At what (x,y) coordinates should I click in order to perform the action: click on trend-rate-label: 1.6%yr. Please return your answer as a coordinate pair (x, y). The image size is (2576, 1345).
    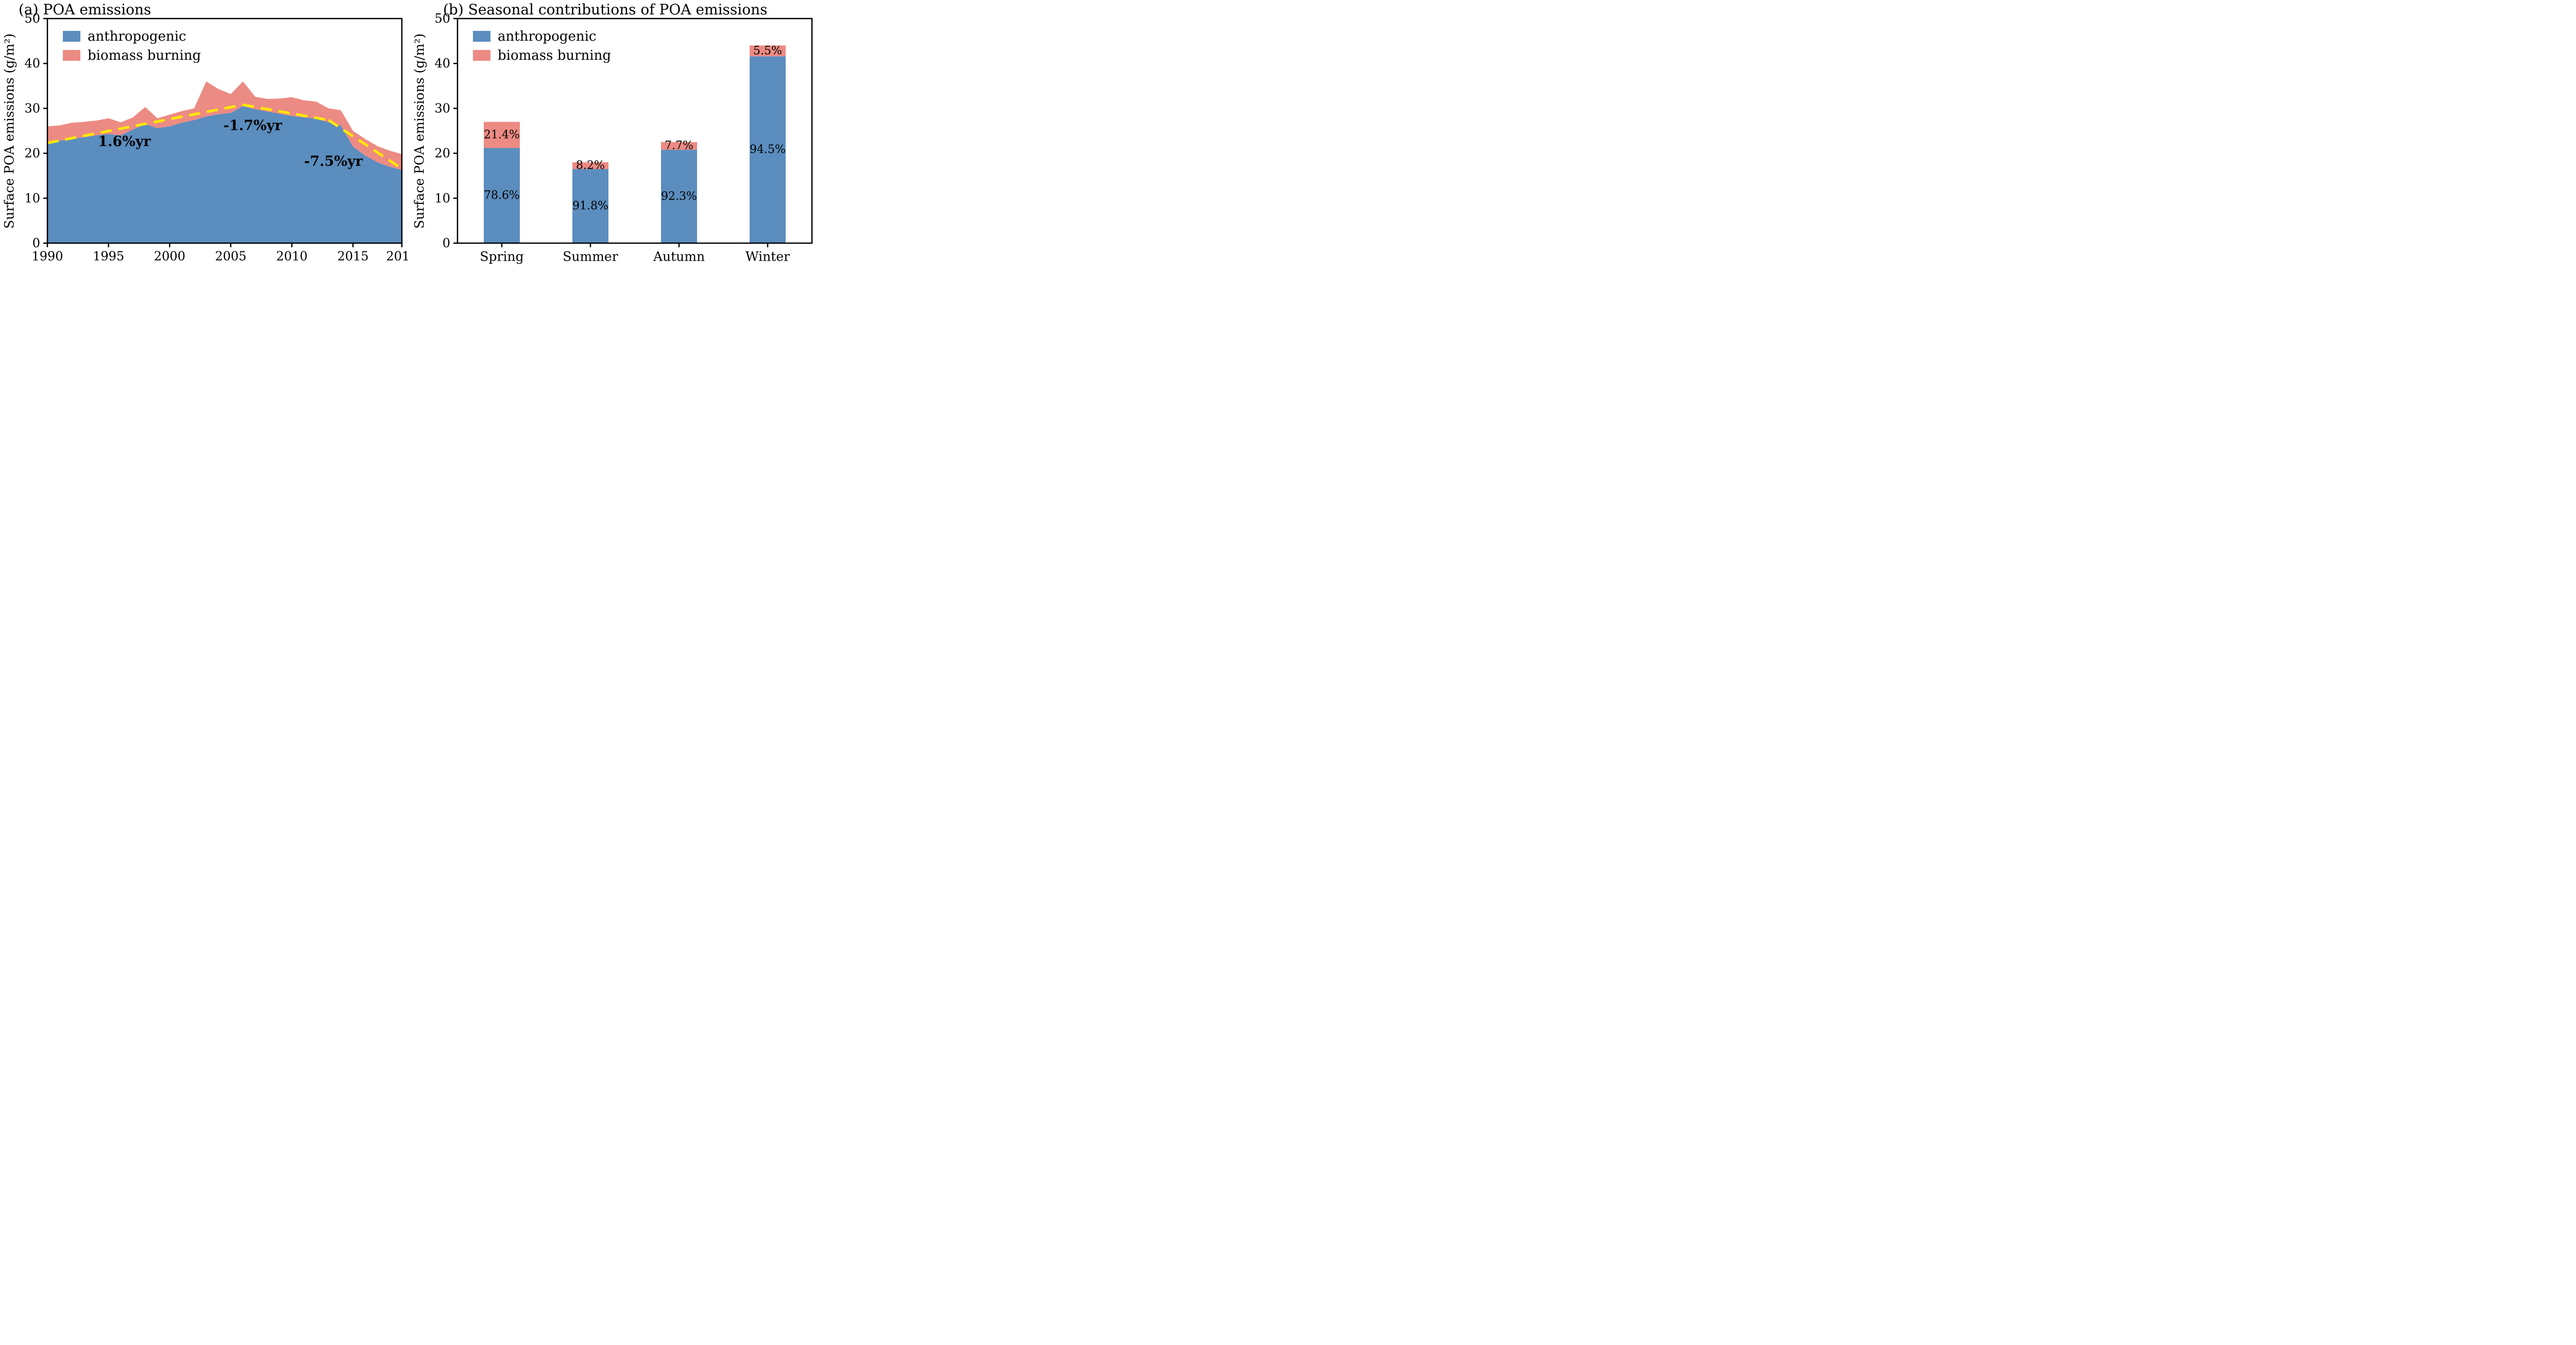
    Looking at the image, I should click on (124, 142).